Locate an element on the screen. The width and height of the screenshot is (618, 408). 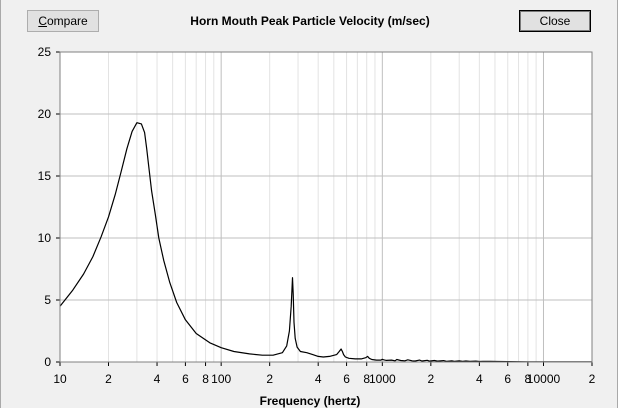
close-button-label: Close is located at coordinates (555, 21).